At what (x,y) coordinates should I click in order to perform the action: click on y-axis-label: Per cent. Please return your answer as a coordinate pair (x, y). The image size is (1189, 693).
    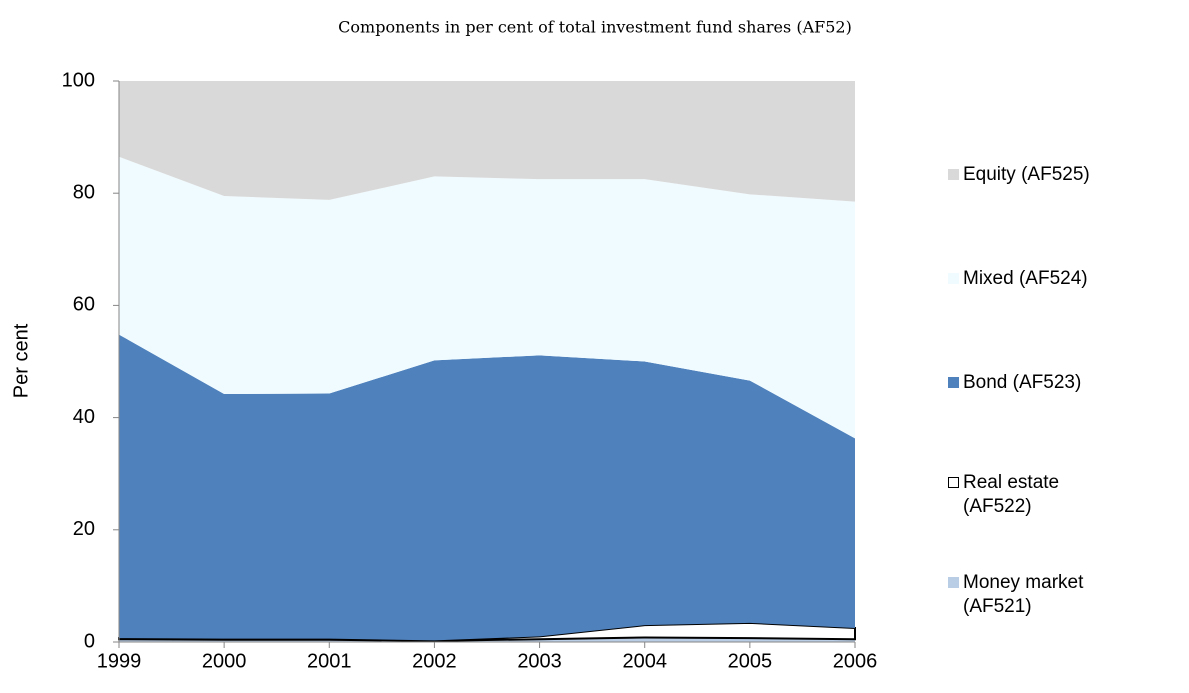
    Looking at the image, I should click on (21, 360).